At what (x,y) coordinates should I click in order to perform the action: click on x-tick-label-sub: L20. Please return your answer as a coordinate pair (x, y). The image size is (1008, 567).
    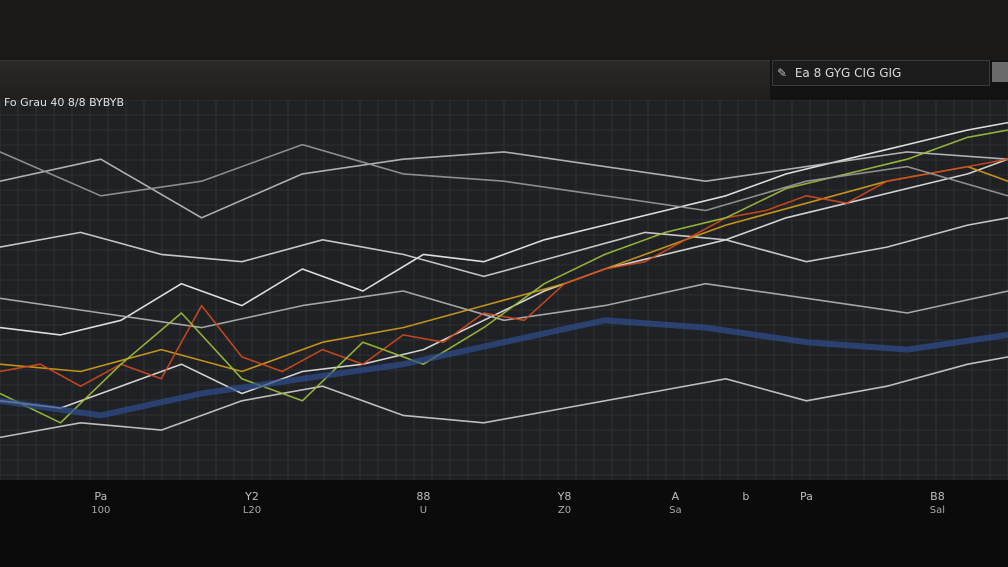
    Looking at the image, I should click on (252, 510).